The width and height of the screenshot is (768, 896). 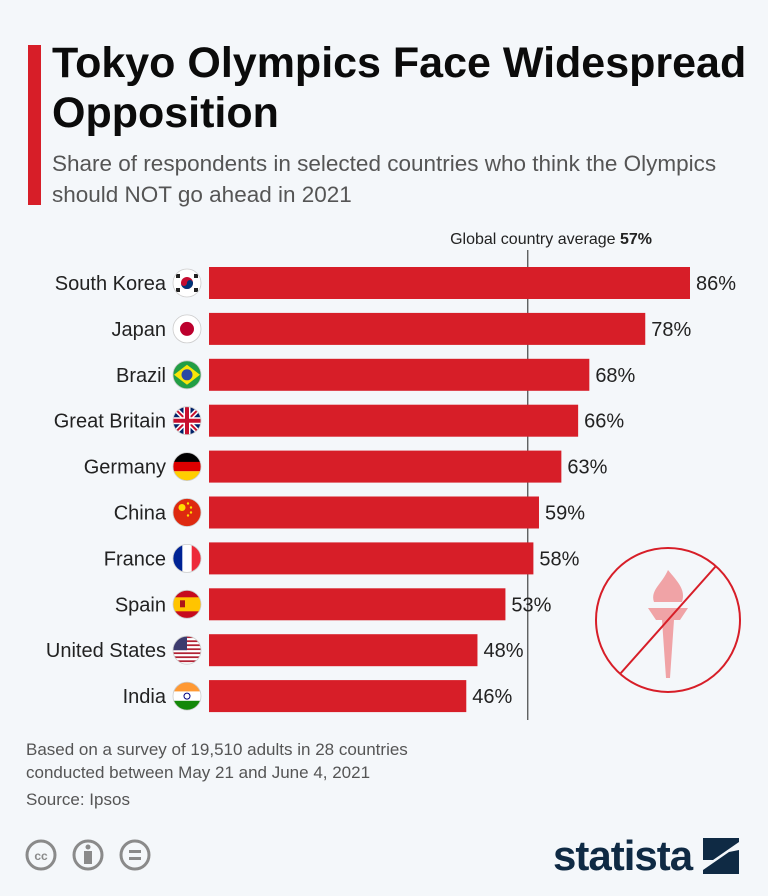 I want to click on bar-row: Japan 78%, so click(x=402, y=328).